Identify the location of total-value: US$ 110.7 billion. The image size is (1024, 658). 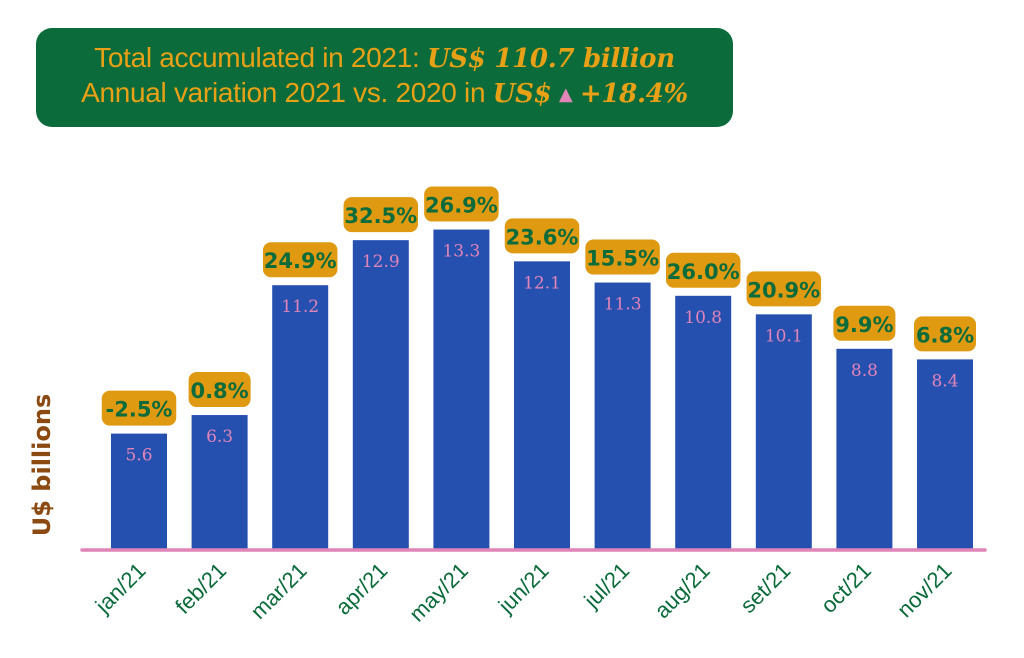
(550, 59).